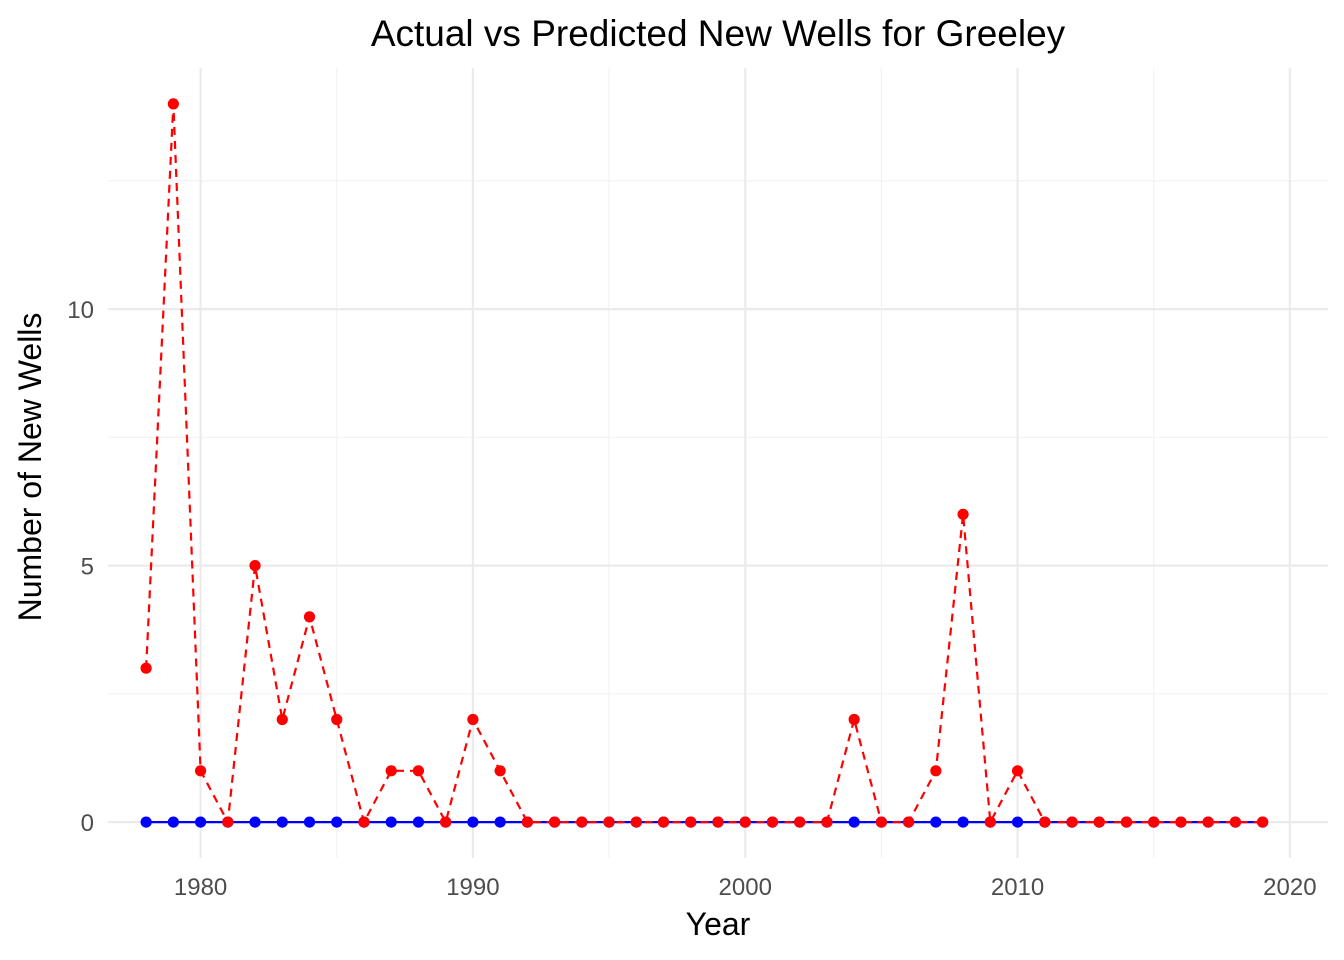 The height and width of the screenshot is (960, 1344). I want to click on y-axis-title: Number of New Wells, so click(30, 467).